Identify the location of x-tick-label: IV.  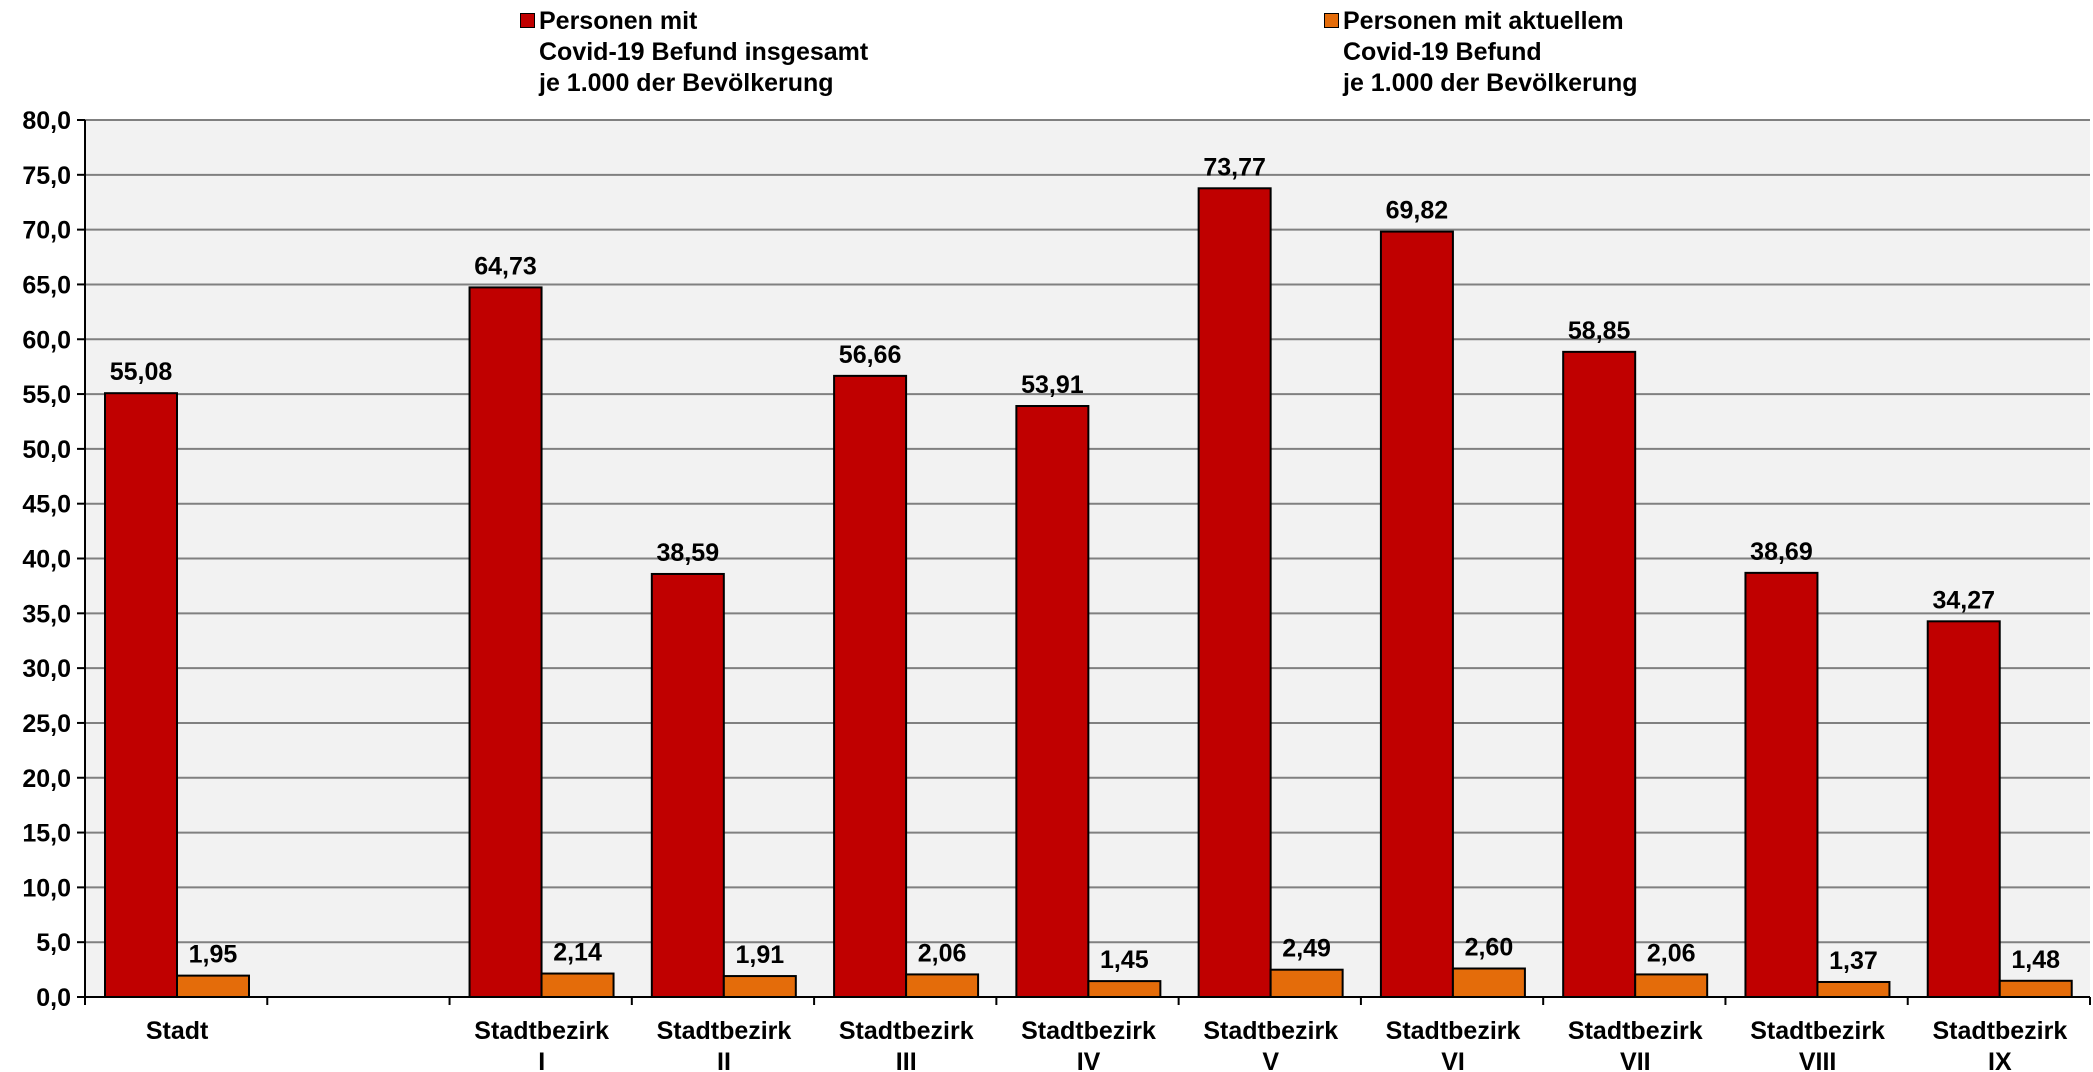
(1089, 1060).